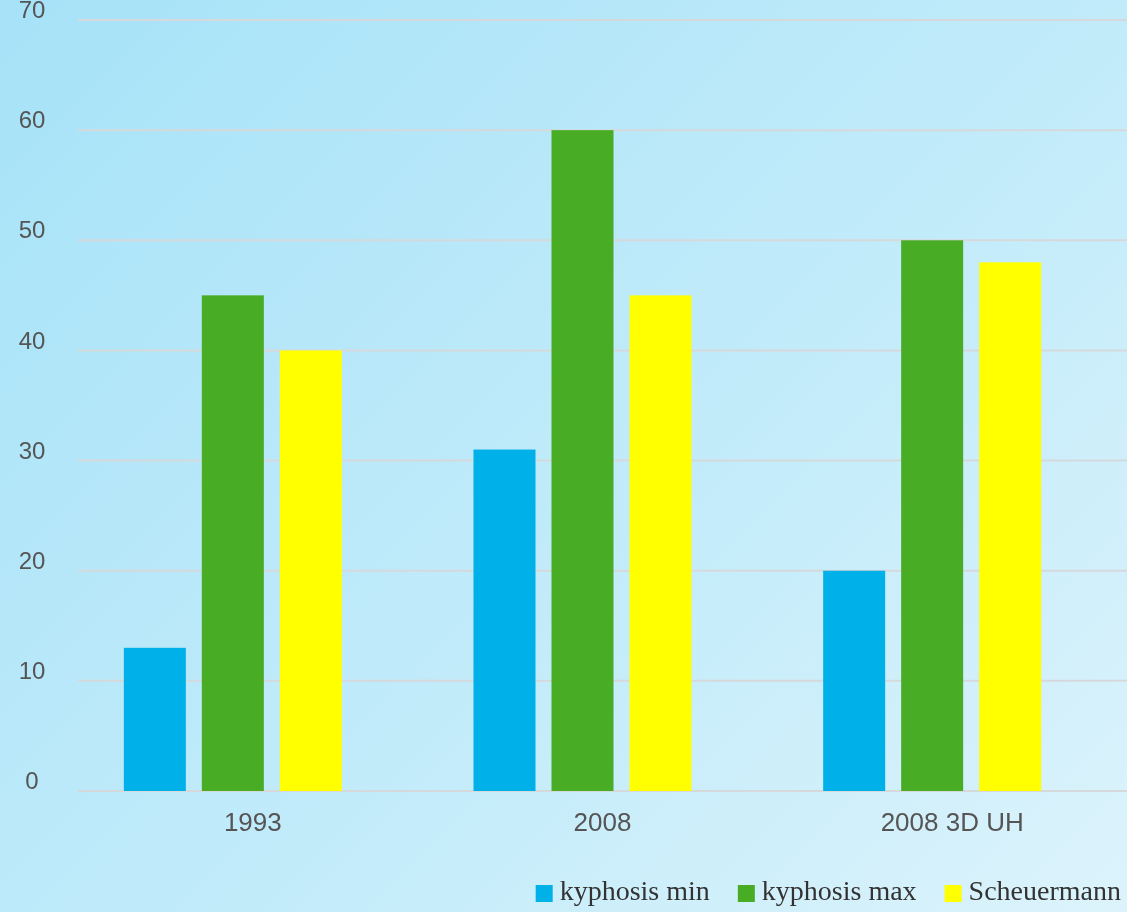 The width and height of the screenshot is (1127, 912). What do you see at coordinates (32, 560) in the screenshot?
I see `y-tick-label: 20` at bounding box center [32, 560].